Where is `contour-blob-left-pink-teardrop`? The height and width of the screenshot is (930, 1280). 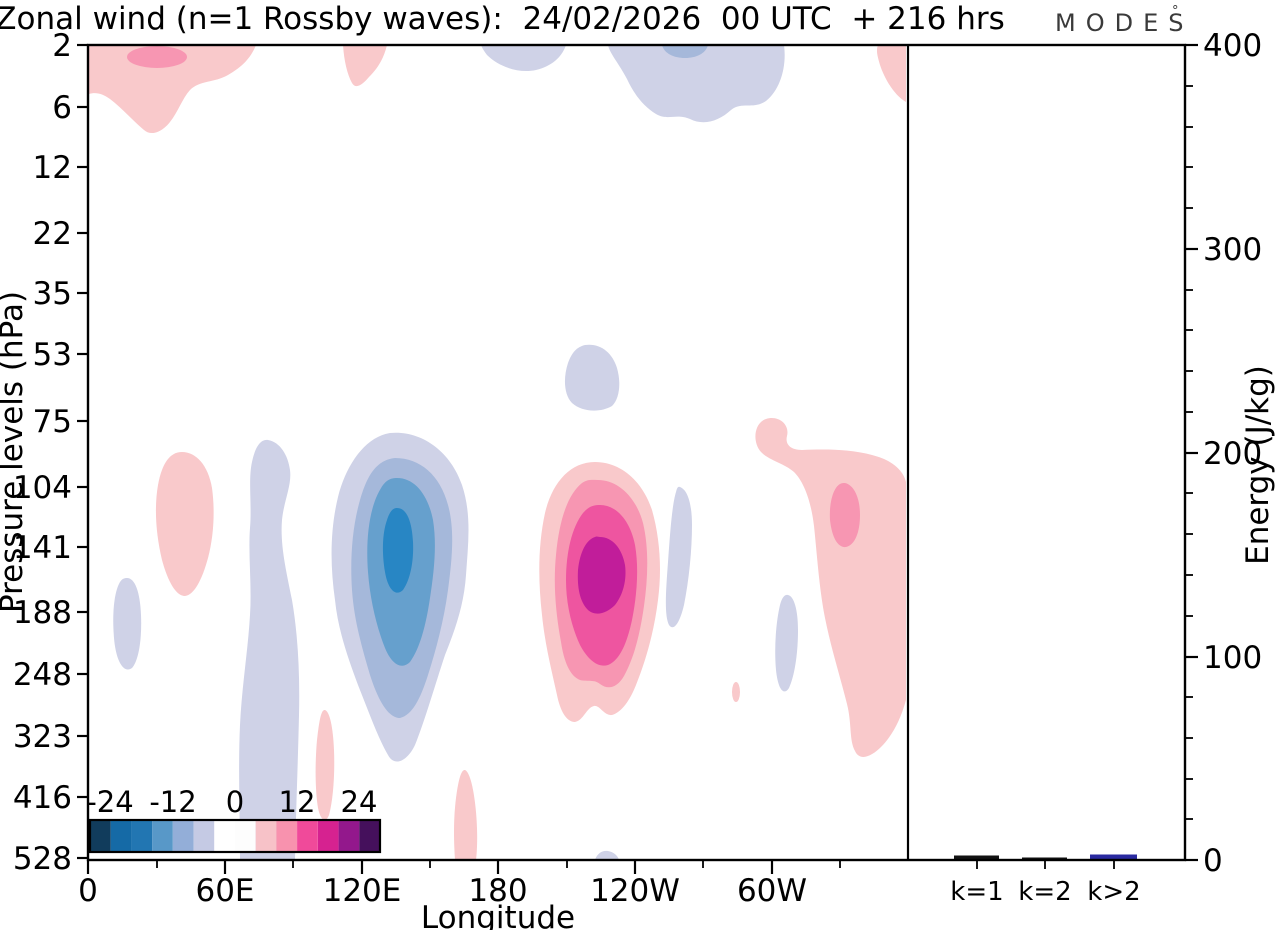
contour-blob-left-pink-teardrop is located at coordinates (184, 524).